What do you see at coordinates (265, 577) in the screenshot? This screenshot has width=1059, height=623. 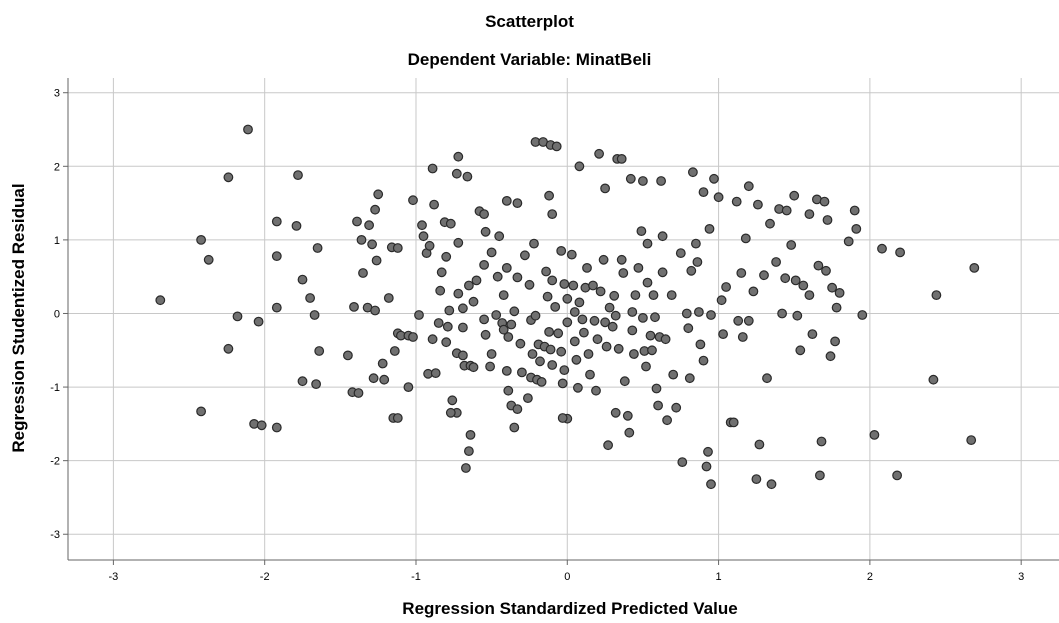 I see `x-tick-label: -2` at bounding box center [265, 577].